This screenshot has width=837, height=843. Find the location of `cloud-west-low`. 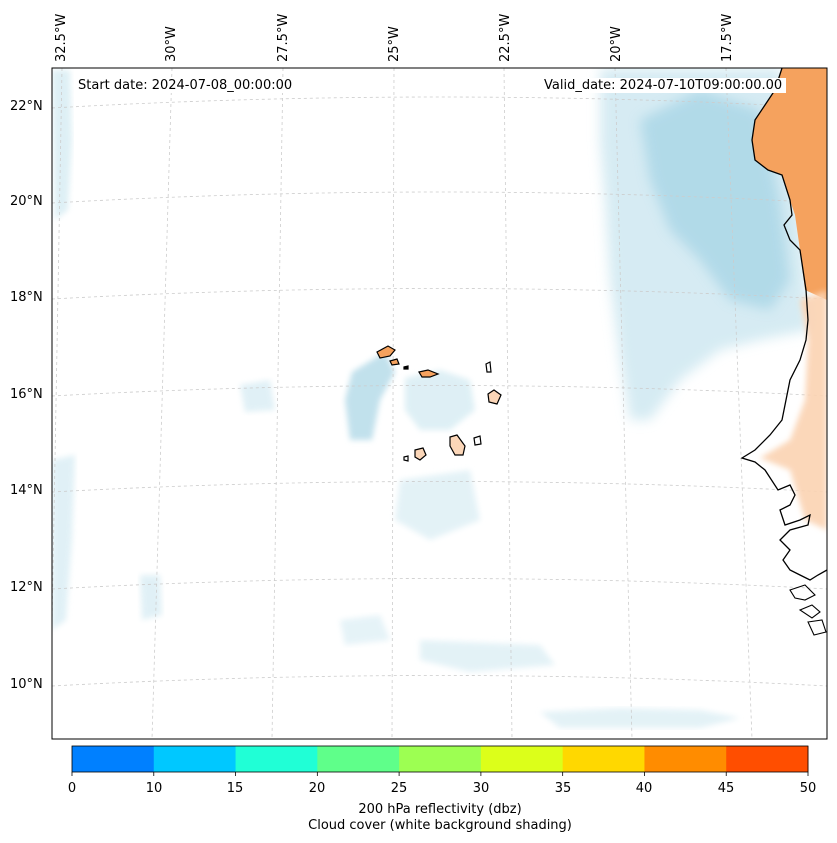

cloud-west-low is located at coordinates (63, 542).